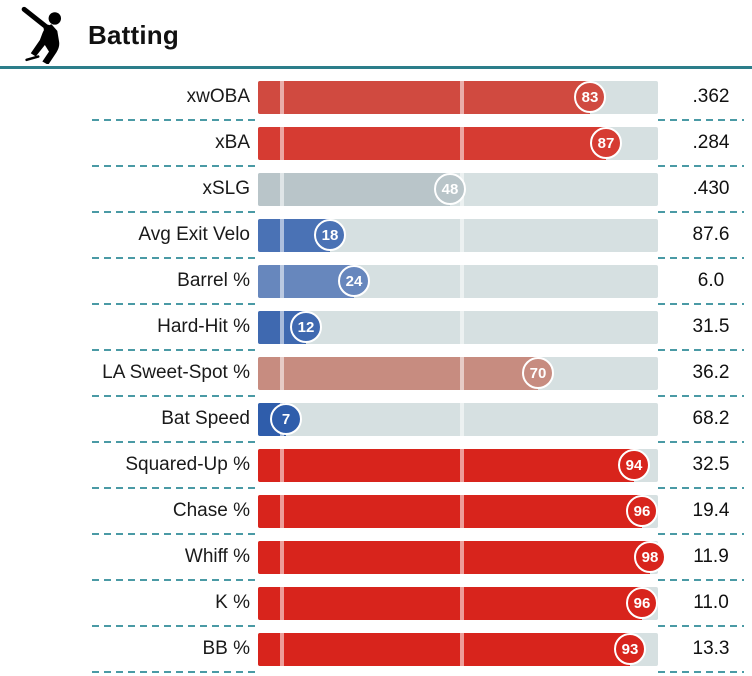 The width and height of the screenshot is (752, 676). I want to click on stat-row-wrap: Barrel % 24 6.0, so click(376, 282).